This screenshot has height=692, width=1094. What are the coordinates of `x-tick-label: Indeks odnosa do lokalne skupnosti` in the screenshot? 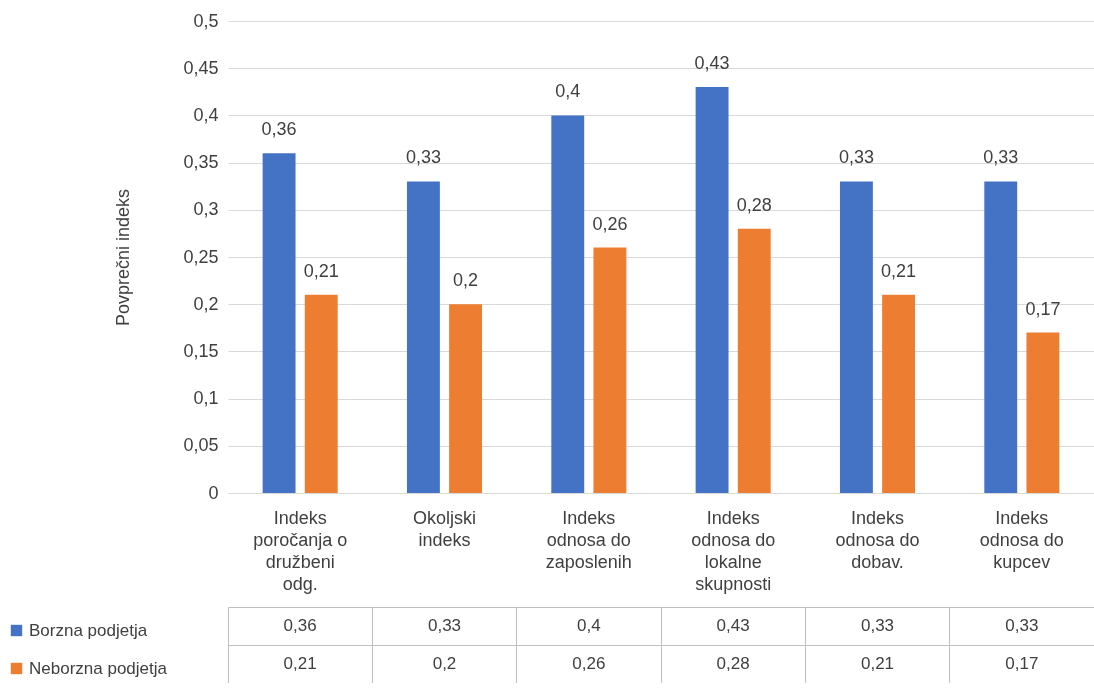 It's located at (733, 550).